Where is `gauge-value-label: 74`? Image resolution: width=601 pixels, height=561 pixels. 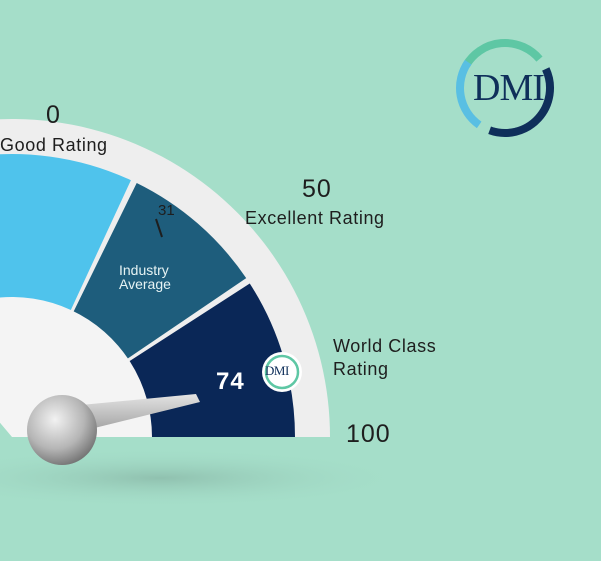
gauge-value-label: 74 is located at coordinates (230, 381).